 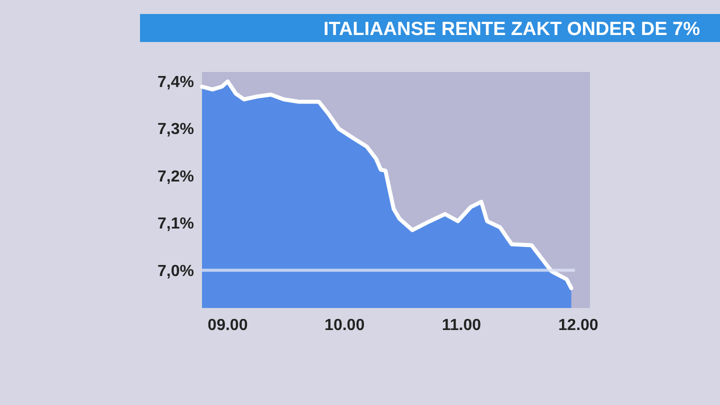 I want to click on x-tick-label: 12.00, so click(x=578, y=325).